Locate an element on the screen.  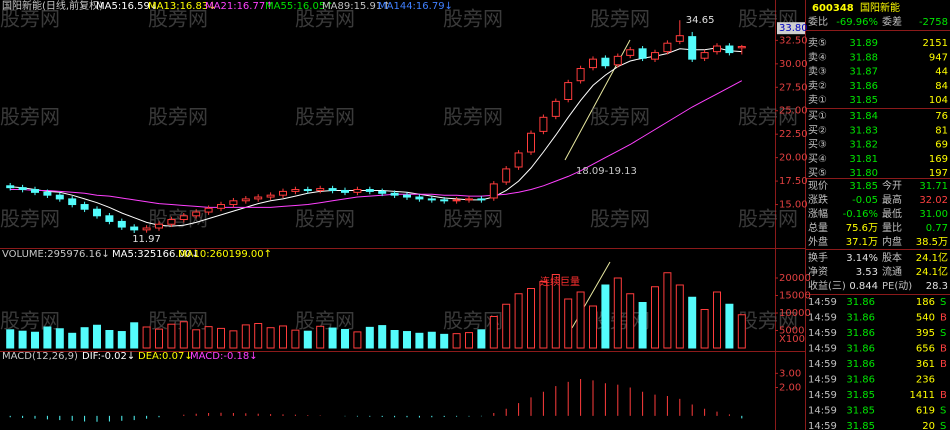
y-tick-label: 25.00 is located at coordinates (793, 111).